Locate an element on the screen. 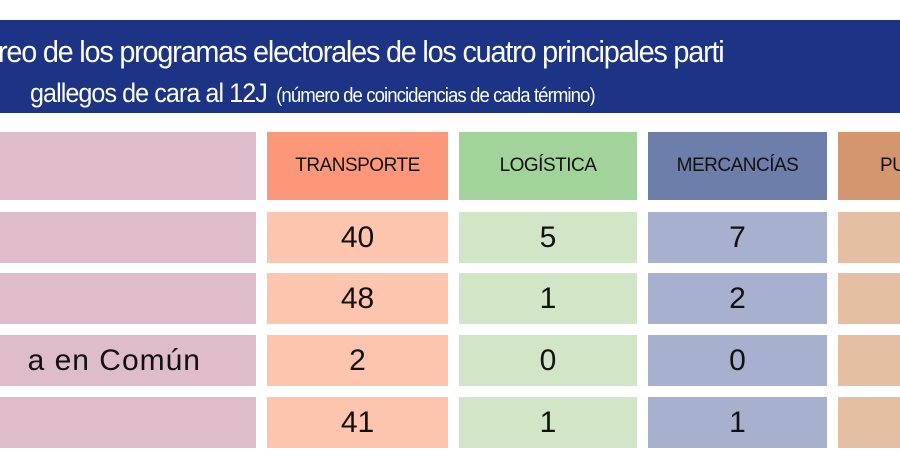  table-cell: 48 is located at coordinates (357, 298).